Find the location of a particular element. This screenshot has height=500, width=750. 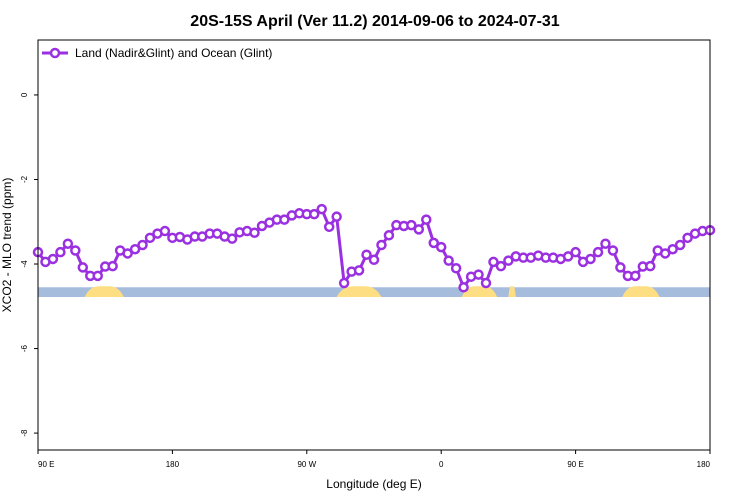

legend-marker-swatch is located at coordinates (55, 53).